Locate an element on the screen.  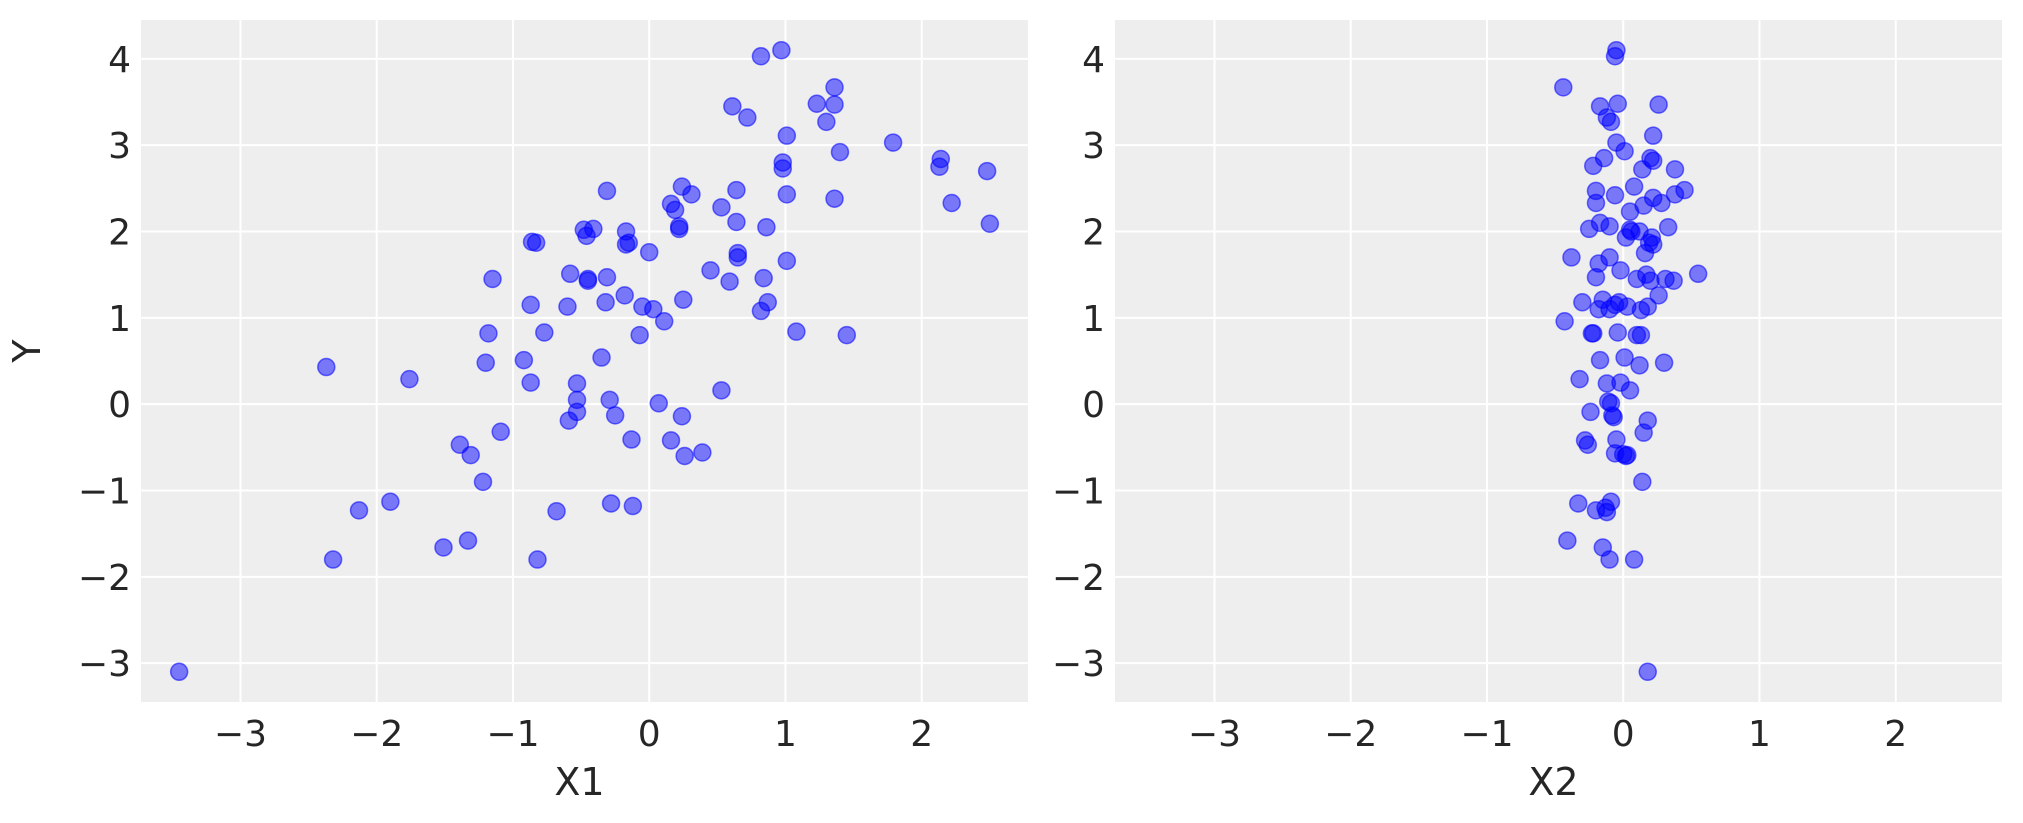
y-tick-label: 0 is located at coordinates (1093, 405).